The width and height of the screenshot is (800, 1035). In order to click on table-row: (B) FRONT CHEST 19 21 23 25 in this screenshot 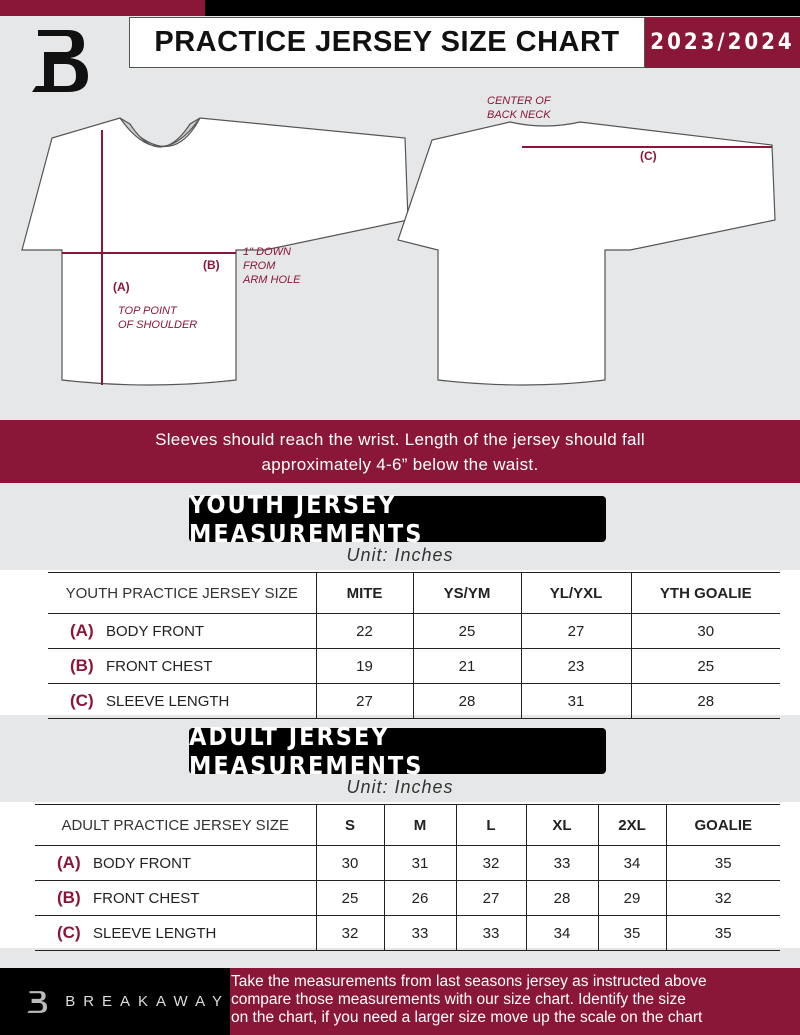, I will do `click(414, 666)`.